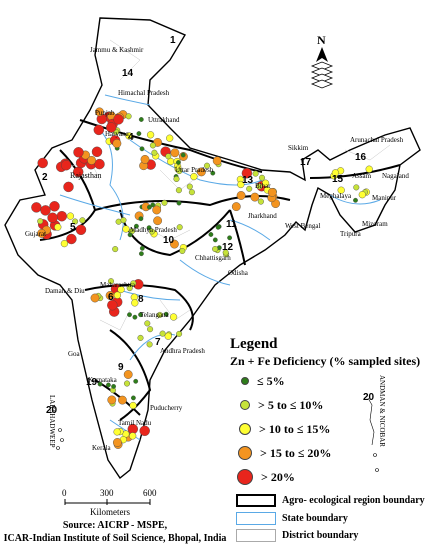 The width and height of the screenshot is (434, 550). I want to click on label-mz: Mizoram, so click(375, 224).